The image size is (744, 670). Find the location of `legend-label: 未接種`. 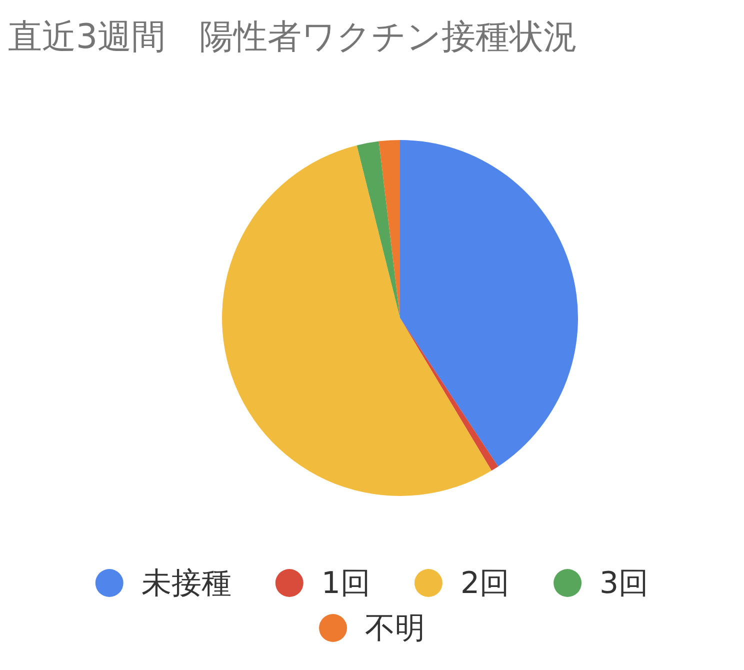

legend-label: 未接種 is located at coordinates (186, 583).